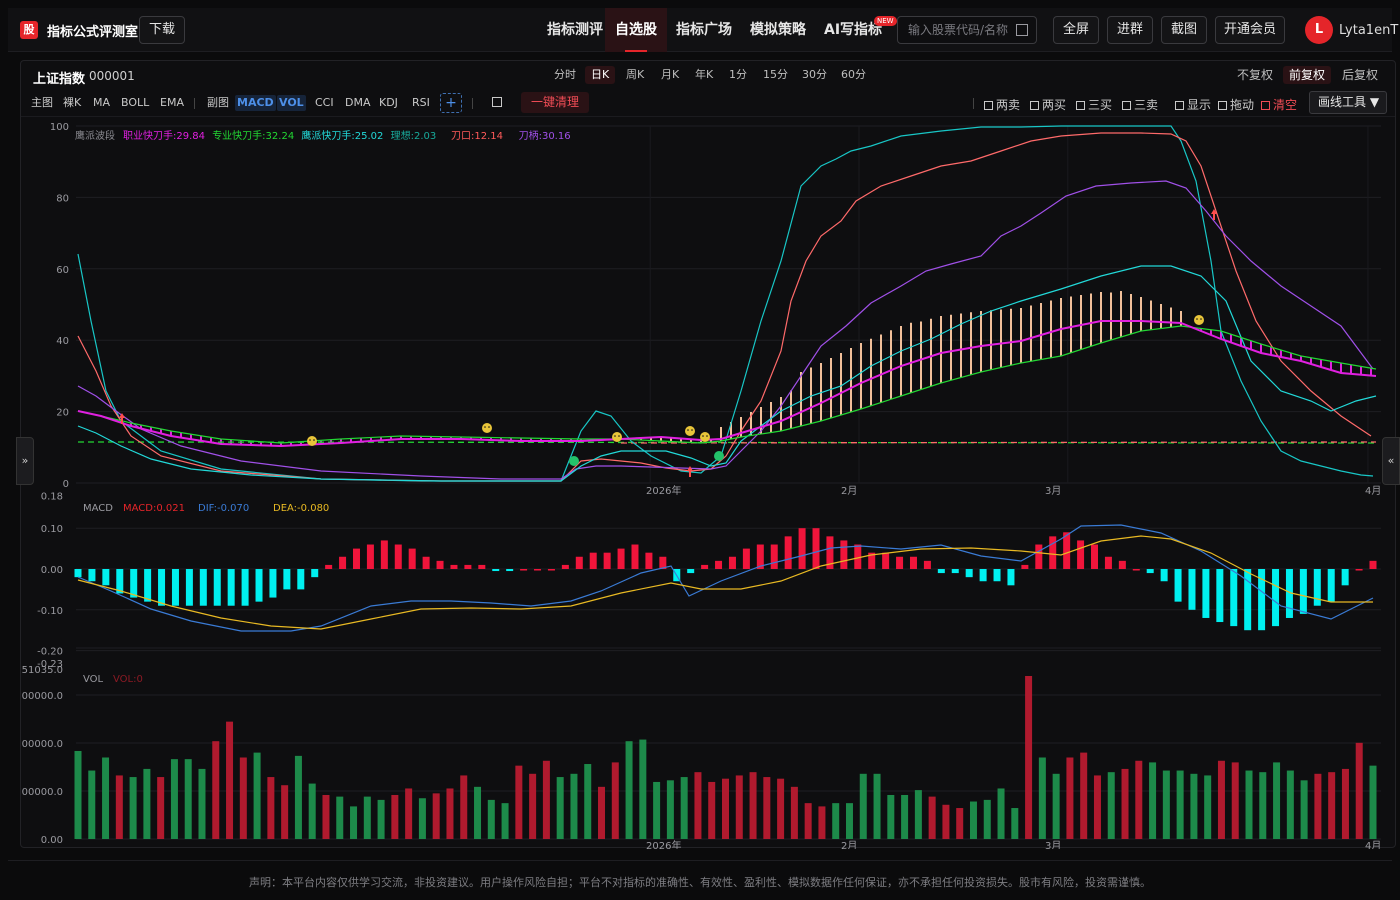  I want to click on tool-two-sell: 两卖, so click(1002, 104).